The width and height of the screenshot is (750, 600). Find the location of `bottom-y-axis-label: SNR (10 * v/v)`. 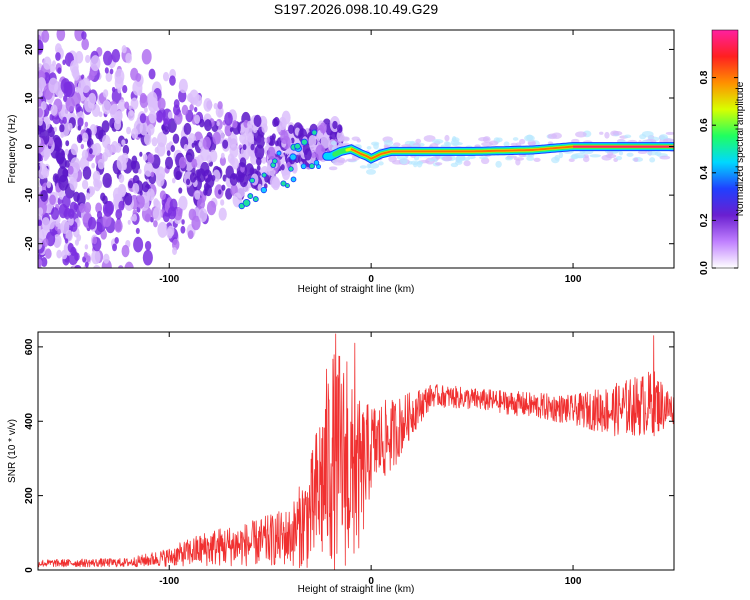

bottom-y-axis-label: SNR (10 * v/v) is located at coordinates (12, 451).